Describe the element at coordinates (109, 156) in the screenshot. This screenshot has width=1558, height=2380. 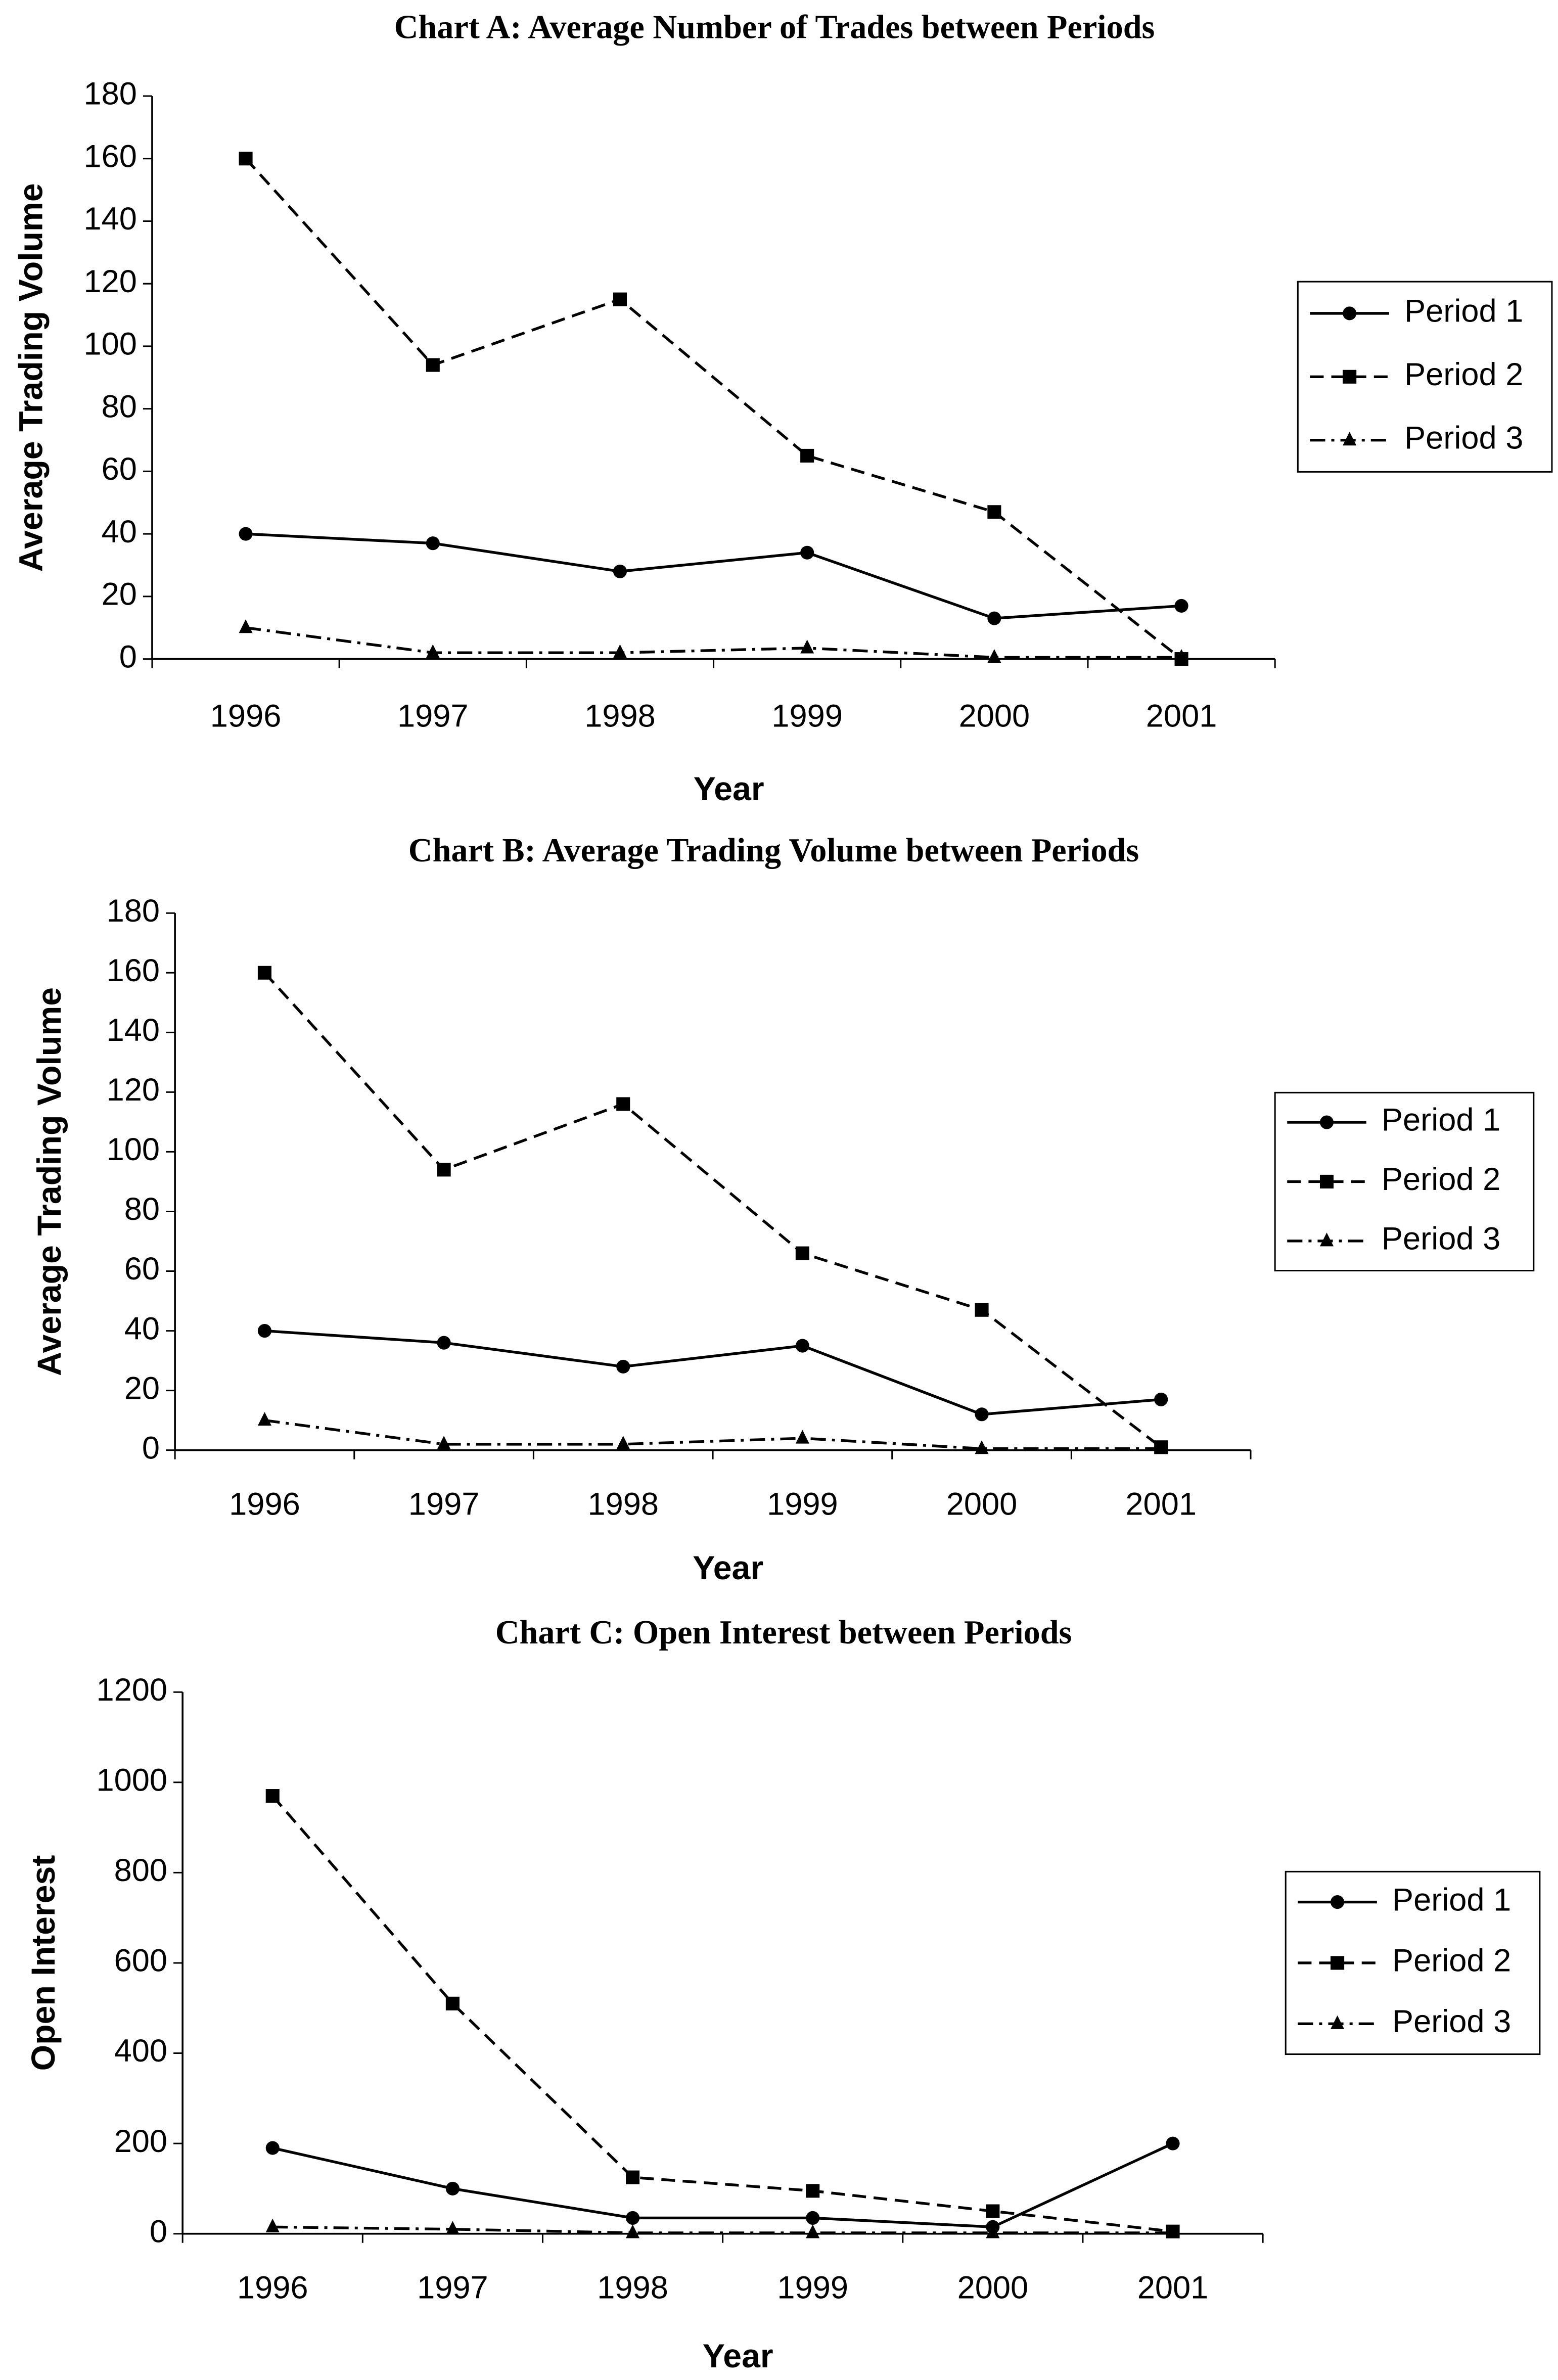
I see `y-tick-label: 160` at that location.